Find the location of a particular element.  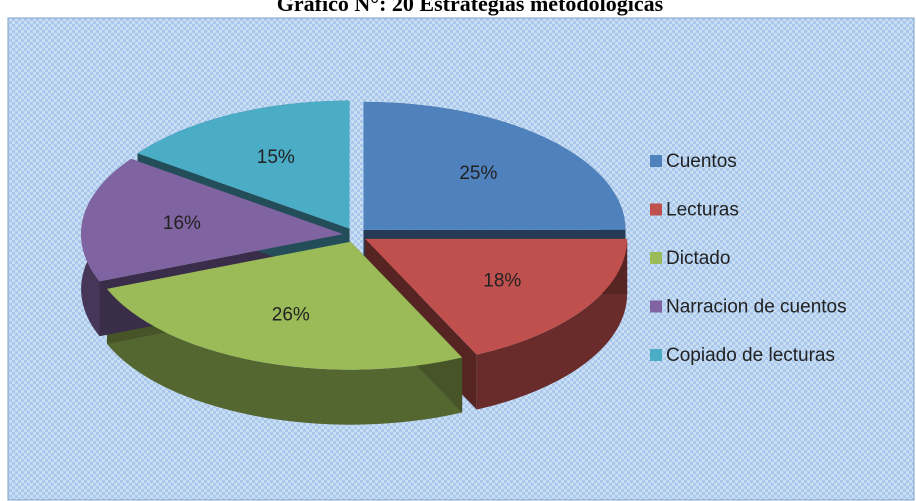

legend-label: Dictado is located at coordinates (698, 258).